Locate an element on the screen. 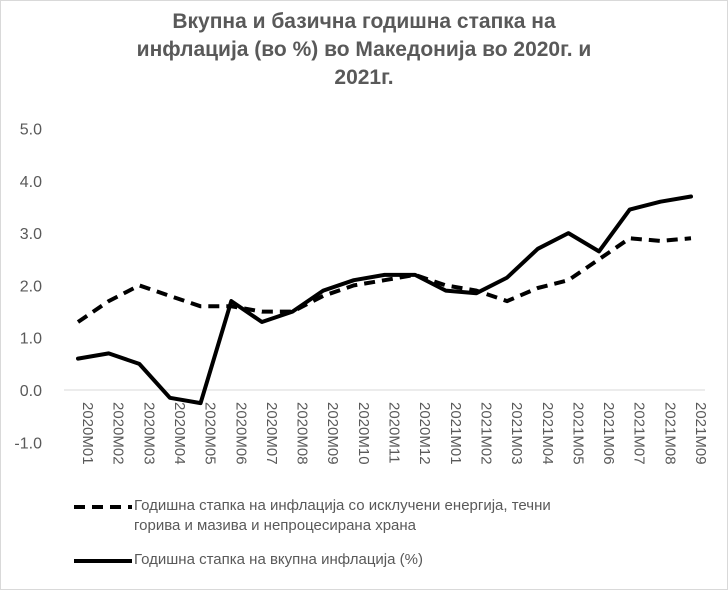 This screenshot has width=728, height=590. chart-title-line: Вкупна и базична годишна стапка на is located at coordinates (364, 21).